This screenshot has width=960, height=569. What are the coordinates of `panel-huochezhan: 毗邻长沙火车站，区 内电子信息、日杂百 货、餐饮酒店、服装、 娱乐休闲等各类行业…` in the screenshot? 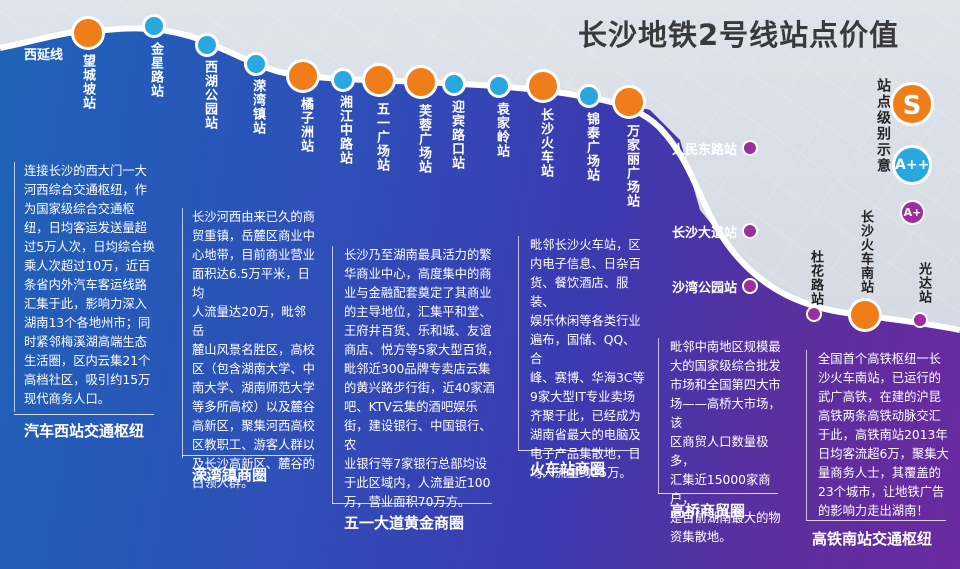 It's located at (582, 359).